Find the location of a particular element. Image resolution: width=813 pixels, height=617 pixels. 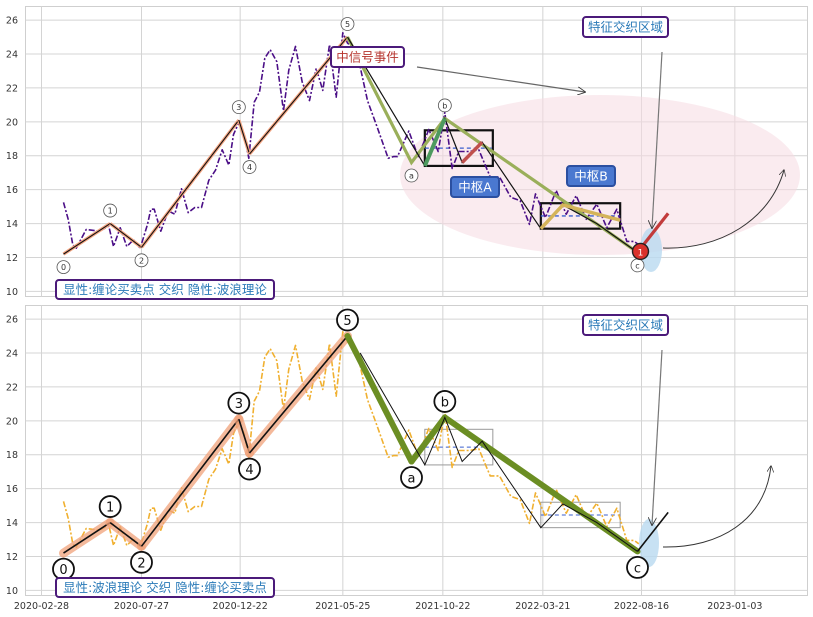

x-tick-label: 2023-01-03 is located at coordinates (734, 606).